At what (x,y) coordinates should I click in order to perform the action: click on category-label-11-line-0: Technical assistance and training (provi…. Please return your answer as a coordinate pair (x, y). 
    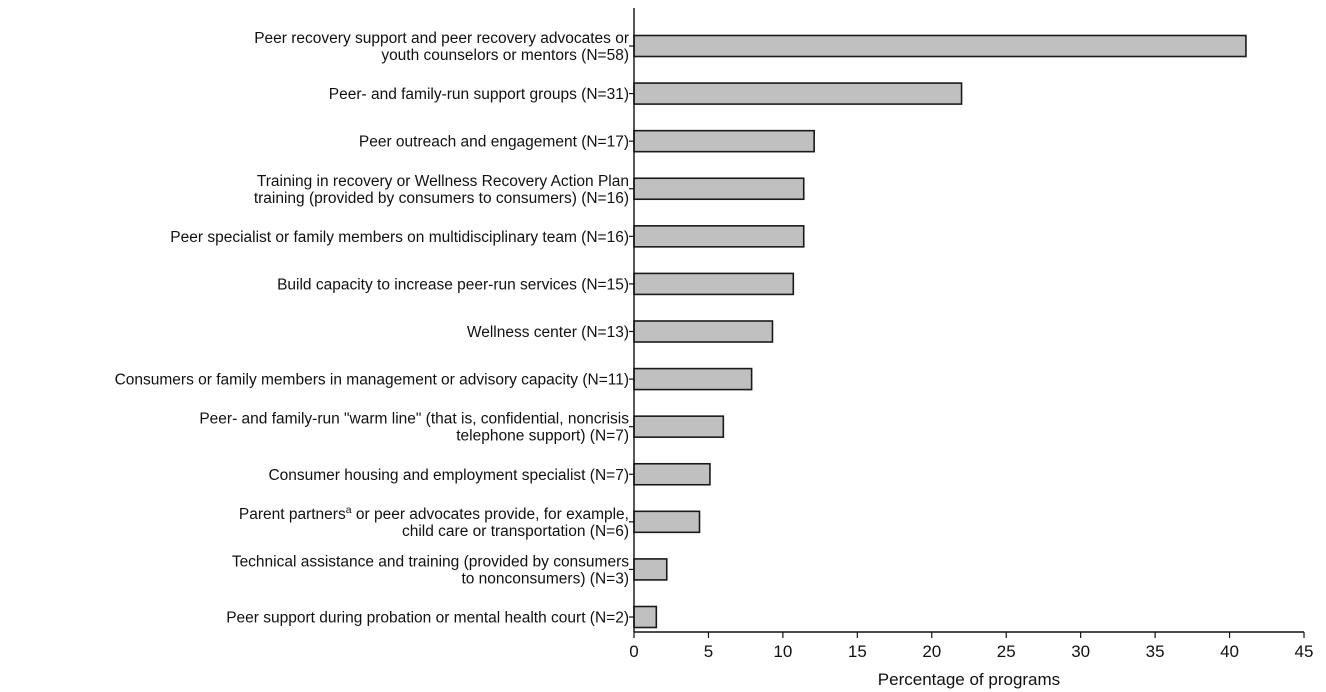
    Looking at the image, I should click on (430, 561).